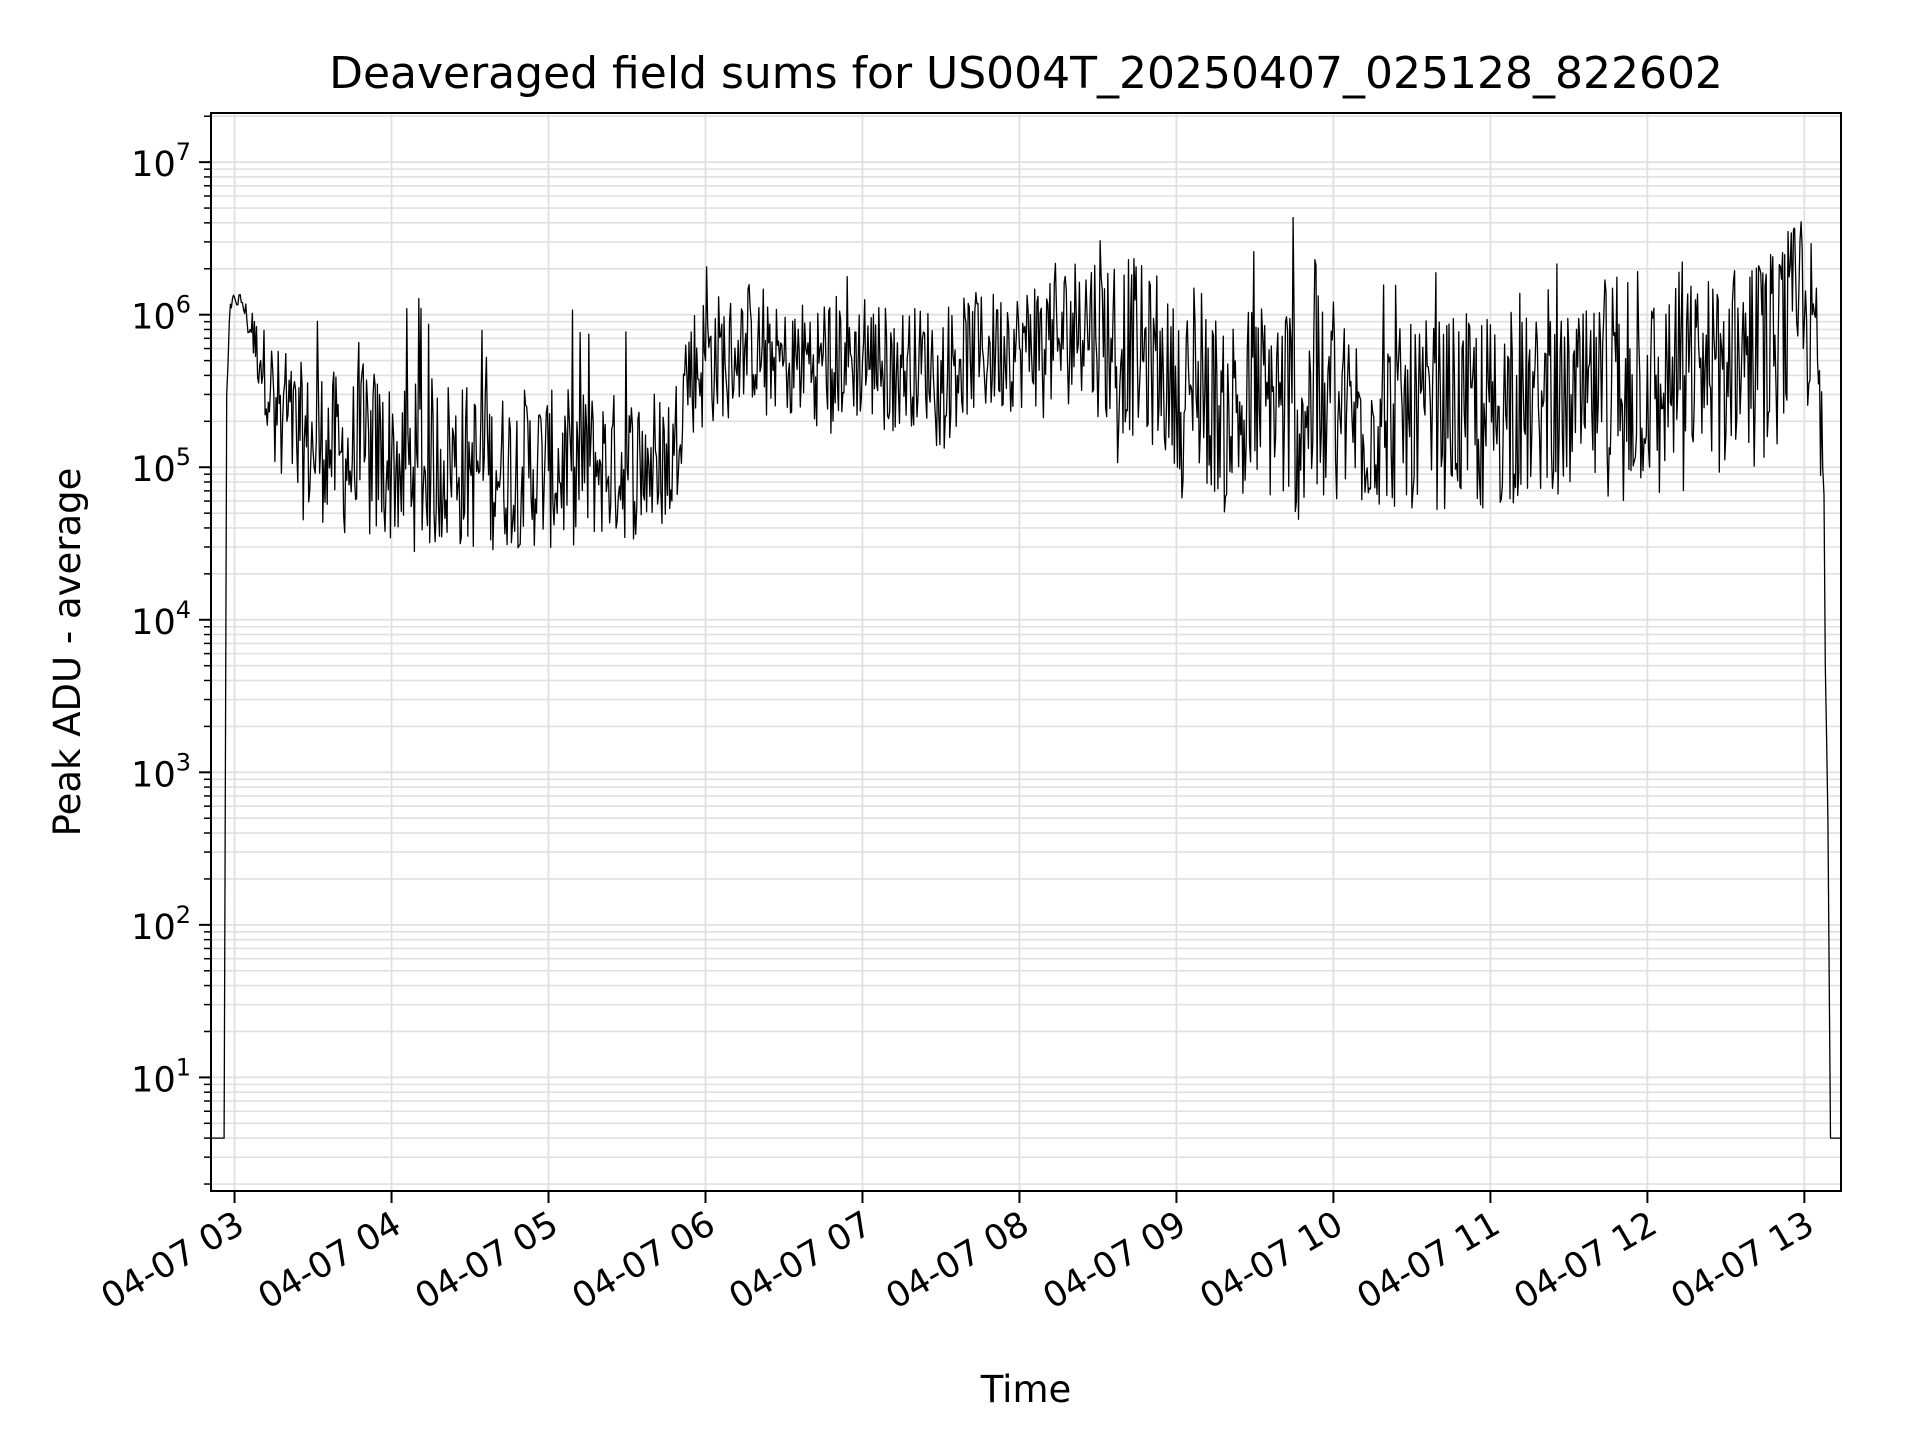  I want to click on y-tick-label: 10⁷, so click(161, 161).